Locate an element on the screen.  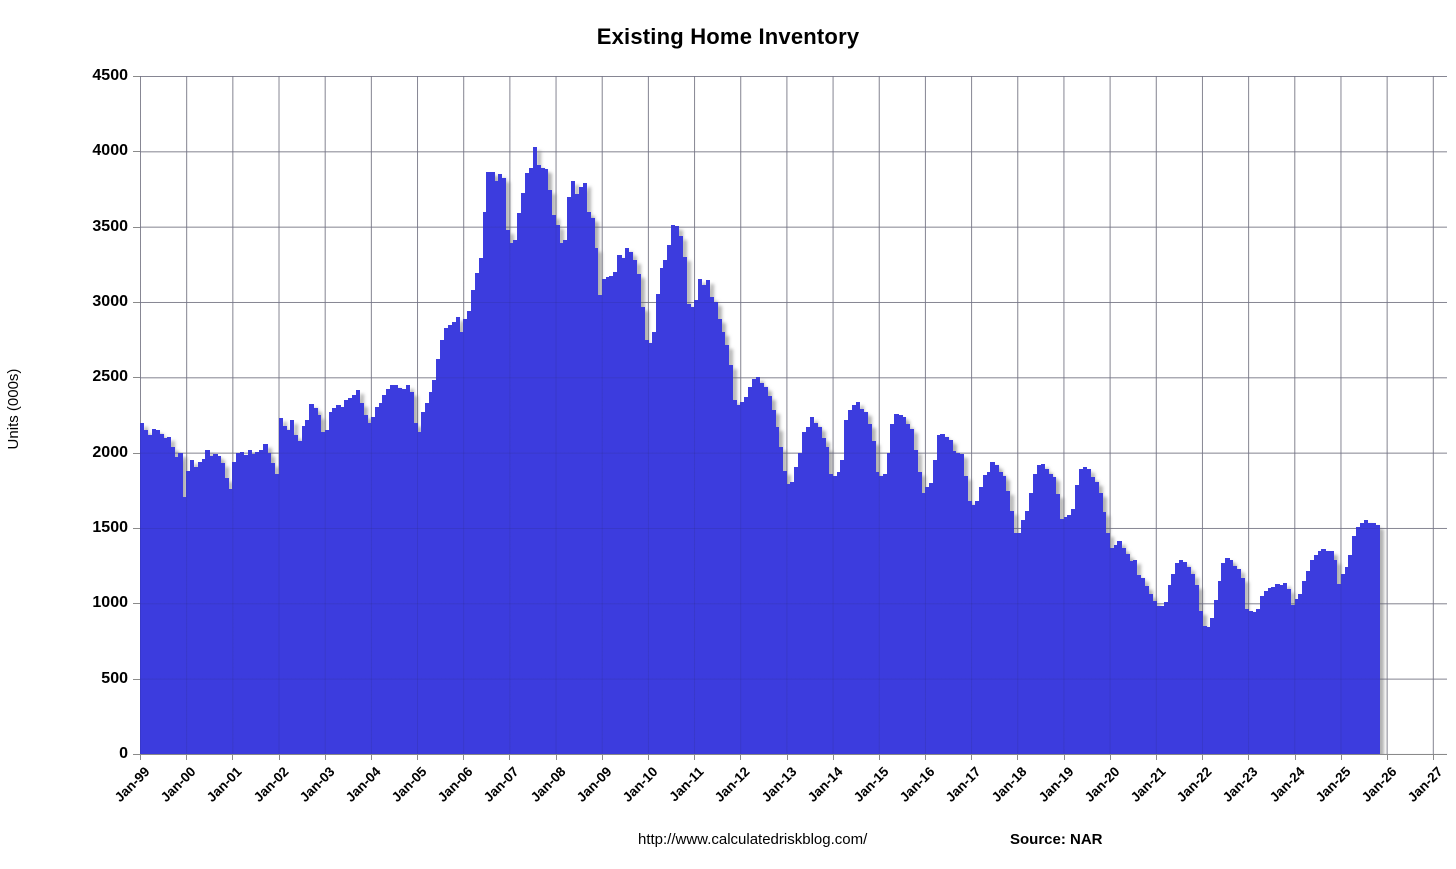
y-tick-label: 1000 is located at coordinates (110, 603).